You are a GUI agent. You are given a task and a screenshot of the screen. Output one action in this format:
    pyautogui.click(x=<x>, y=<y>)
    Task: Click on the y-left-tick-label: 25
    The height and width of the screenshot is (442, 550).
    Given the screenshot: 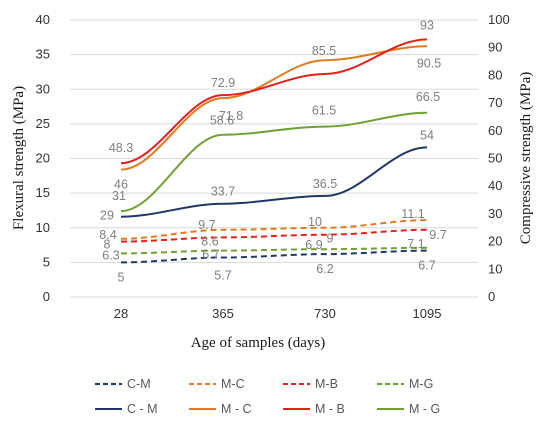 What is the action you would take?
    pyautogui.click(x=43, y=123)
    